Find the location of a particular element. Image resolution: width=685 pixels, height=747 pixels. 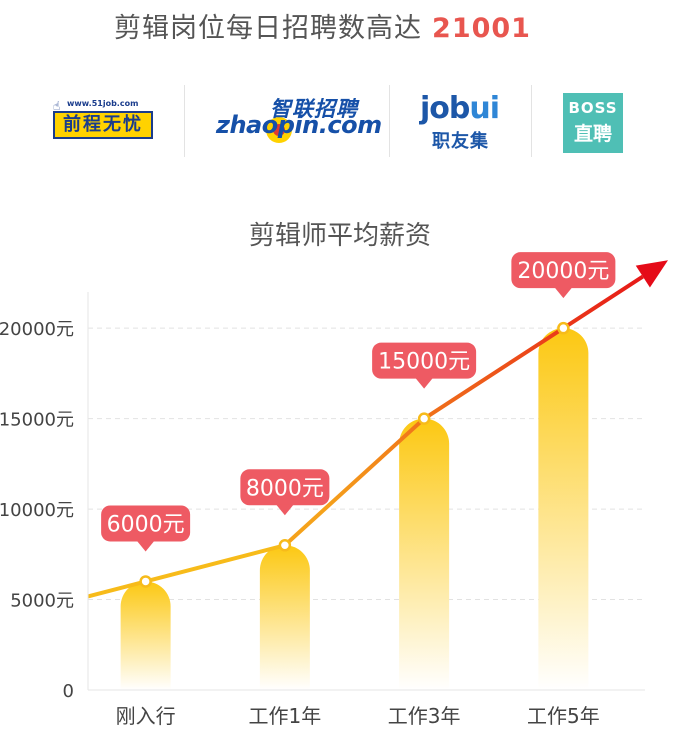

y-tick-label: 10000元 is located at coordinates (37, 510).